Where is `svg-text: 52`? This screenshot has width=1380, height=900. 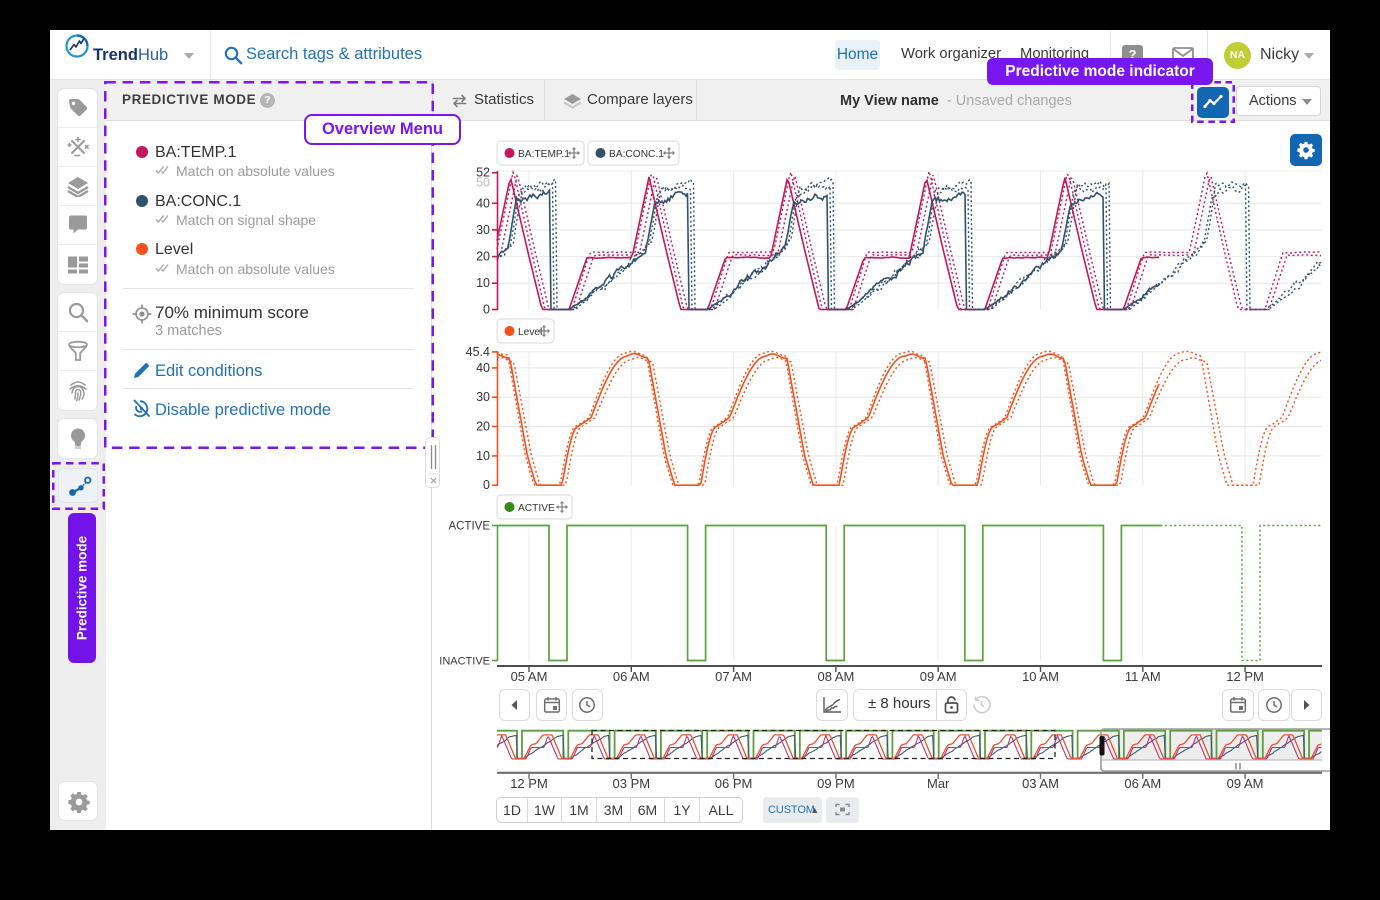
svg-text: 52 is located at coordinates (483, 173).